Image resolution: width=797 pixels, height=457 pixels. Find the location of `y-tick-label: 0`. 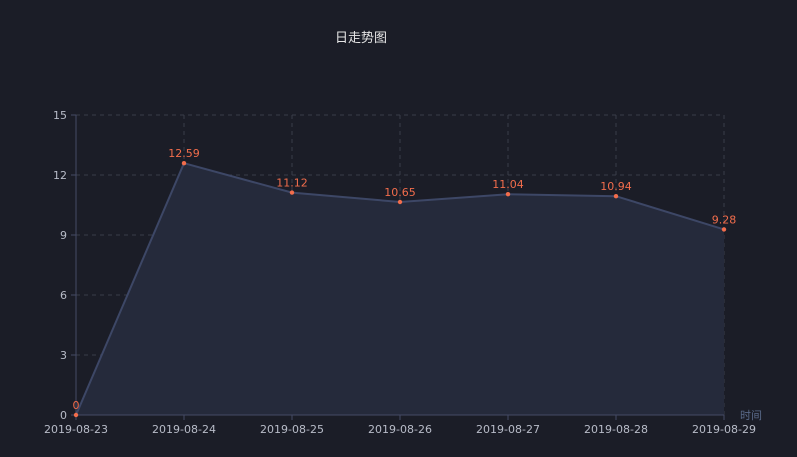

y-tick-label: 0 is located at coordinates (63, 415).